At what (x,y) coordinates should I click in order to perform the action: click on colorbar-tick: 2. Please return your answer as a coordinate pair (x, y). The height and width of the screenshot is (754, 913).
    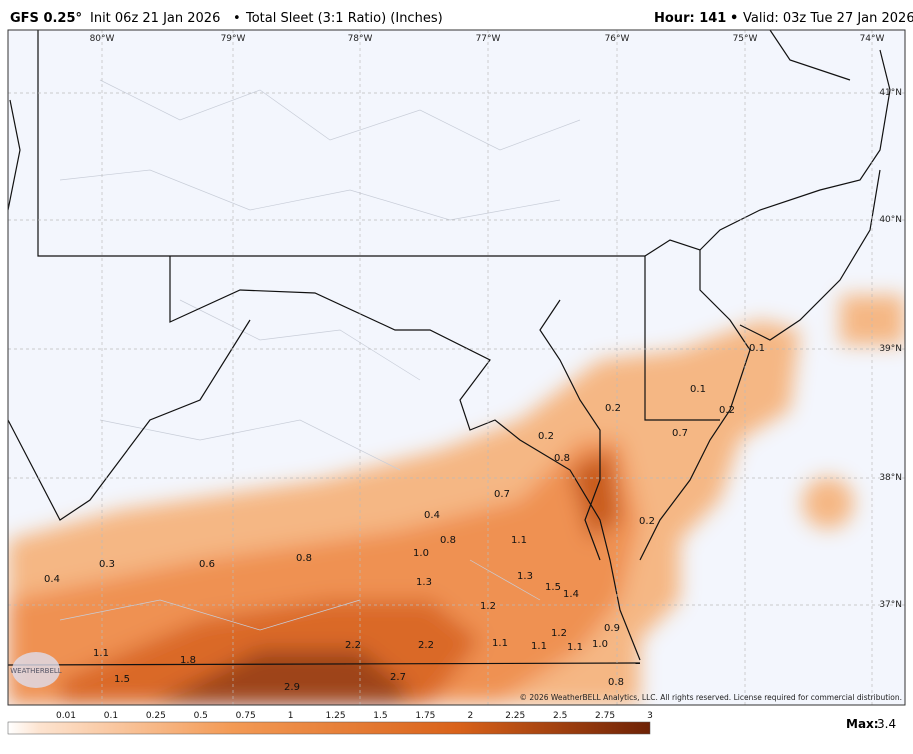
    Looking at the image, I should click on (470, 716).